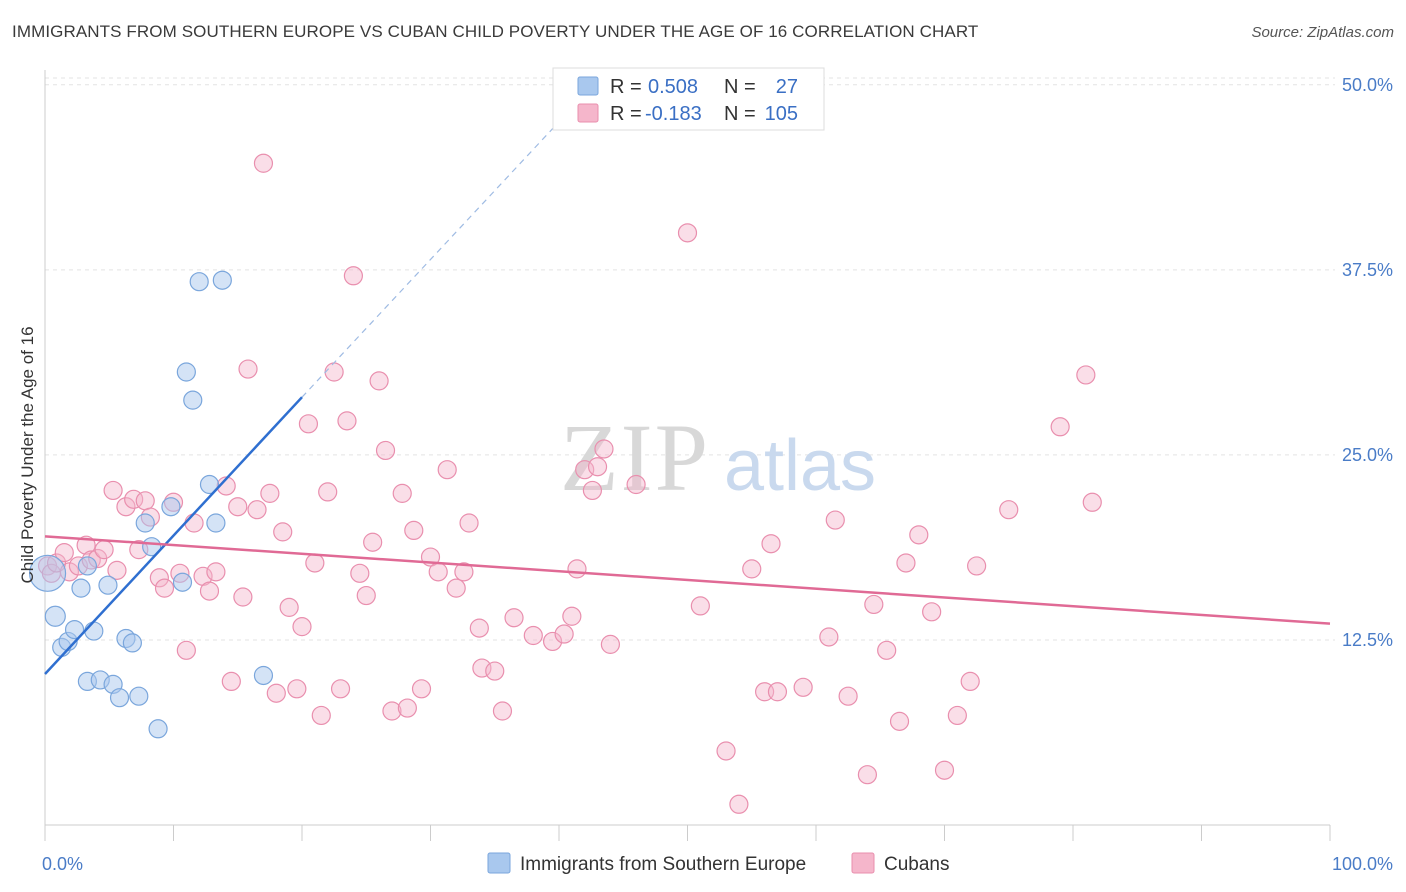 The height and width of the screenshot is (892, 1406). Describe the element at coordinates (917, 864) in the screenshot. I see `series-legend-label-cubans: Cubans` at that location.